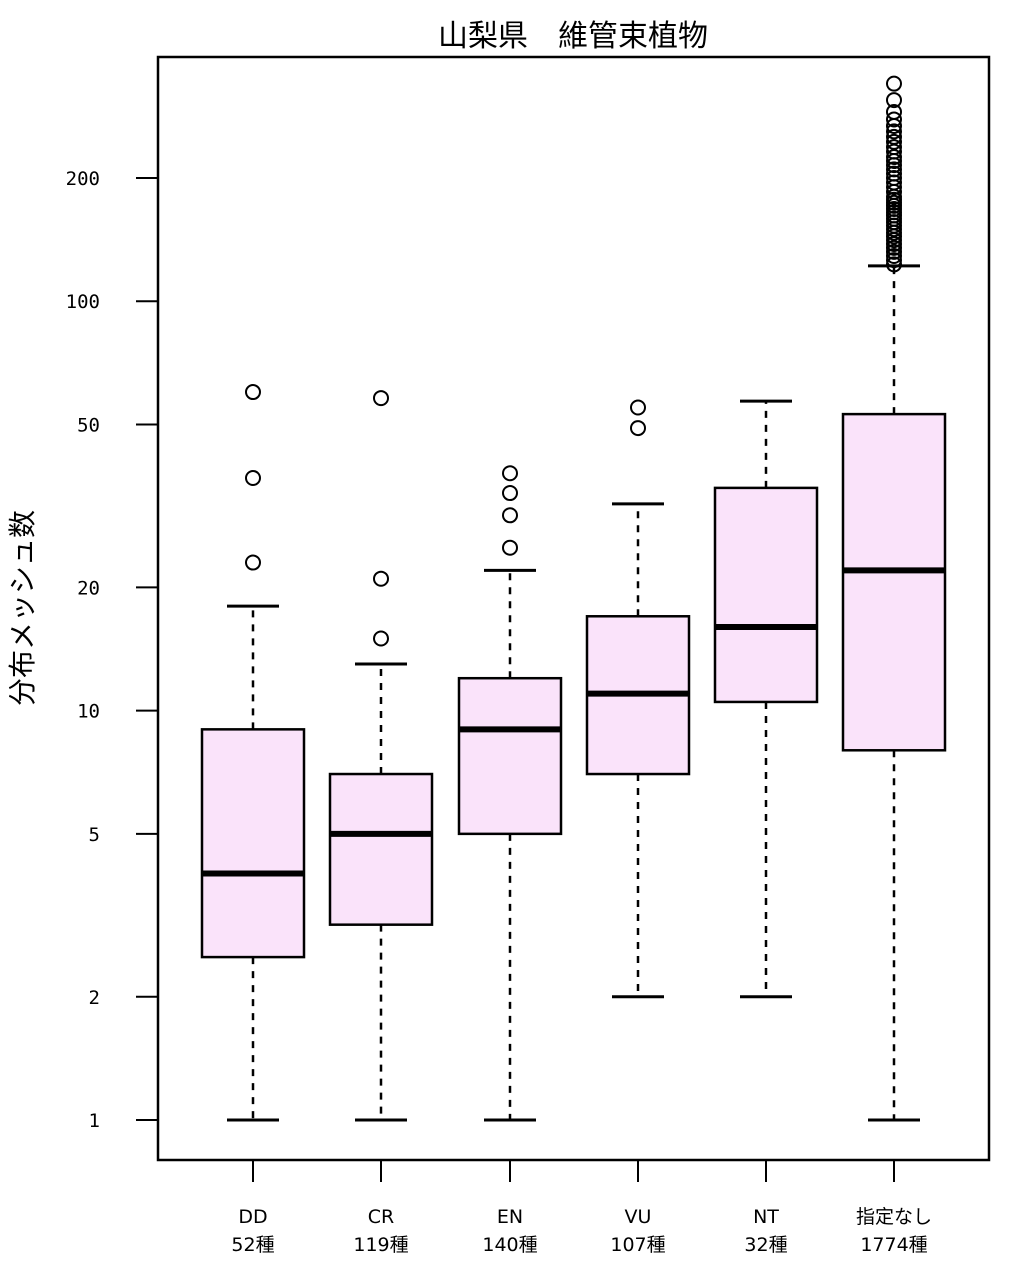 This screenshot has width=1010, height=1272. What do you see at coordinates (380, 1245) in the screenshot?
I see `x-category-count: 119種` at bounding box center [380, 1245].